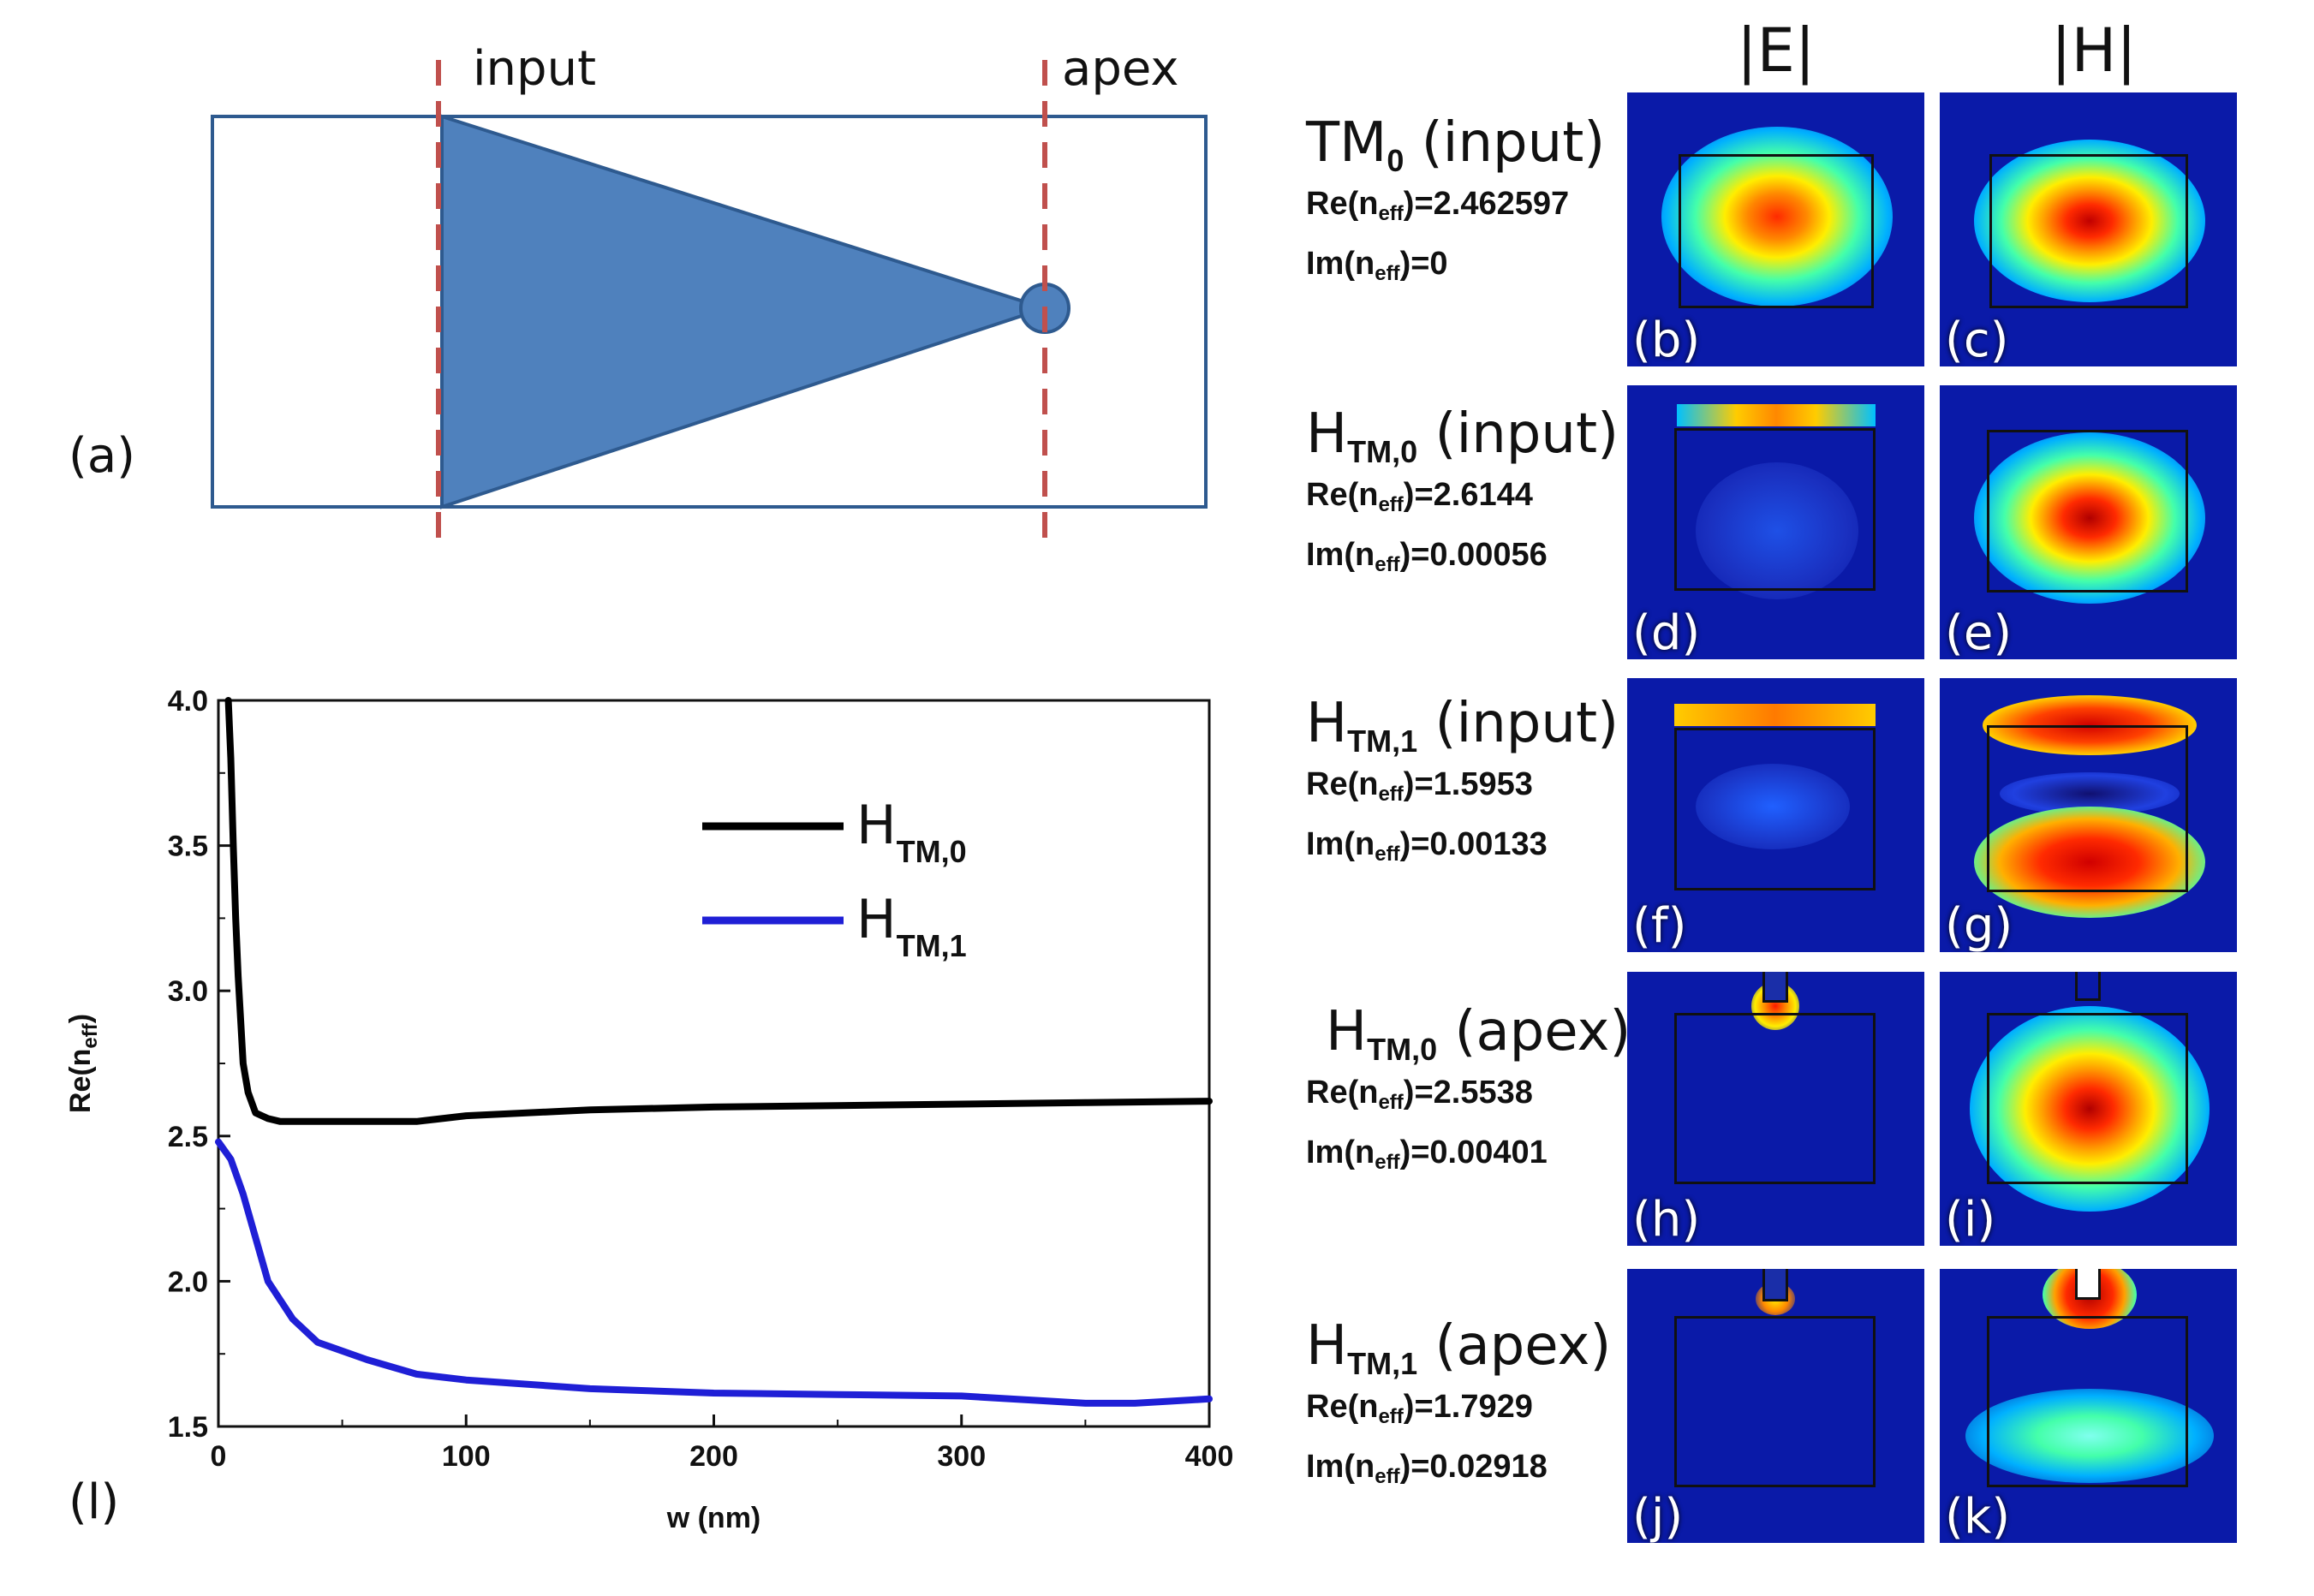 This screenshot has width=2314, height=1596. What do you see at coordinates (1978, 1516) in the screenshot?
I see `panel-k-label: (k)` at bounding box center [1978, 1516].